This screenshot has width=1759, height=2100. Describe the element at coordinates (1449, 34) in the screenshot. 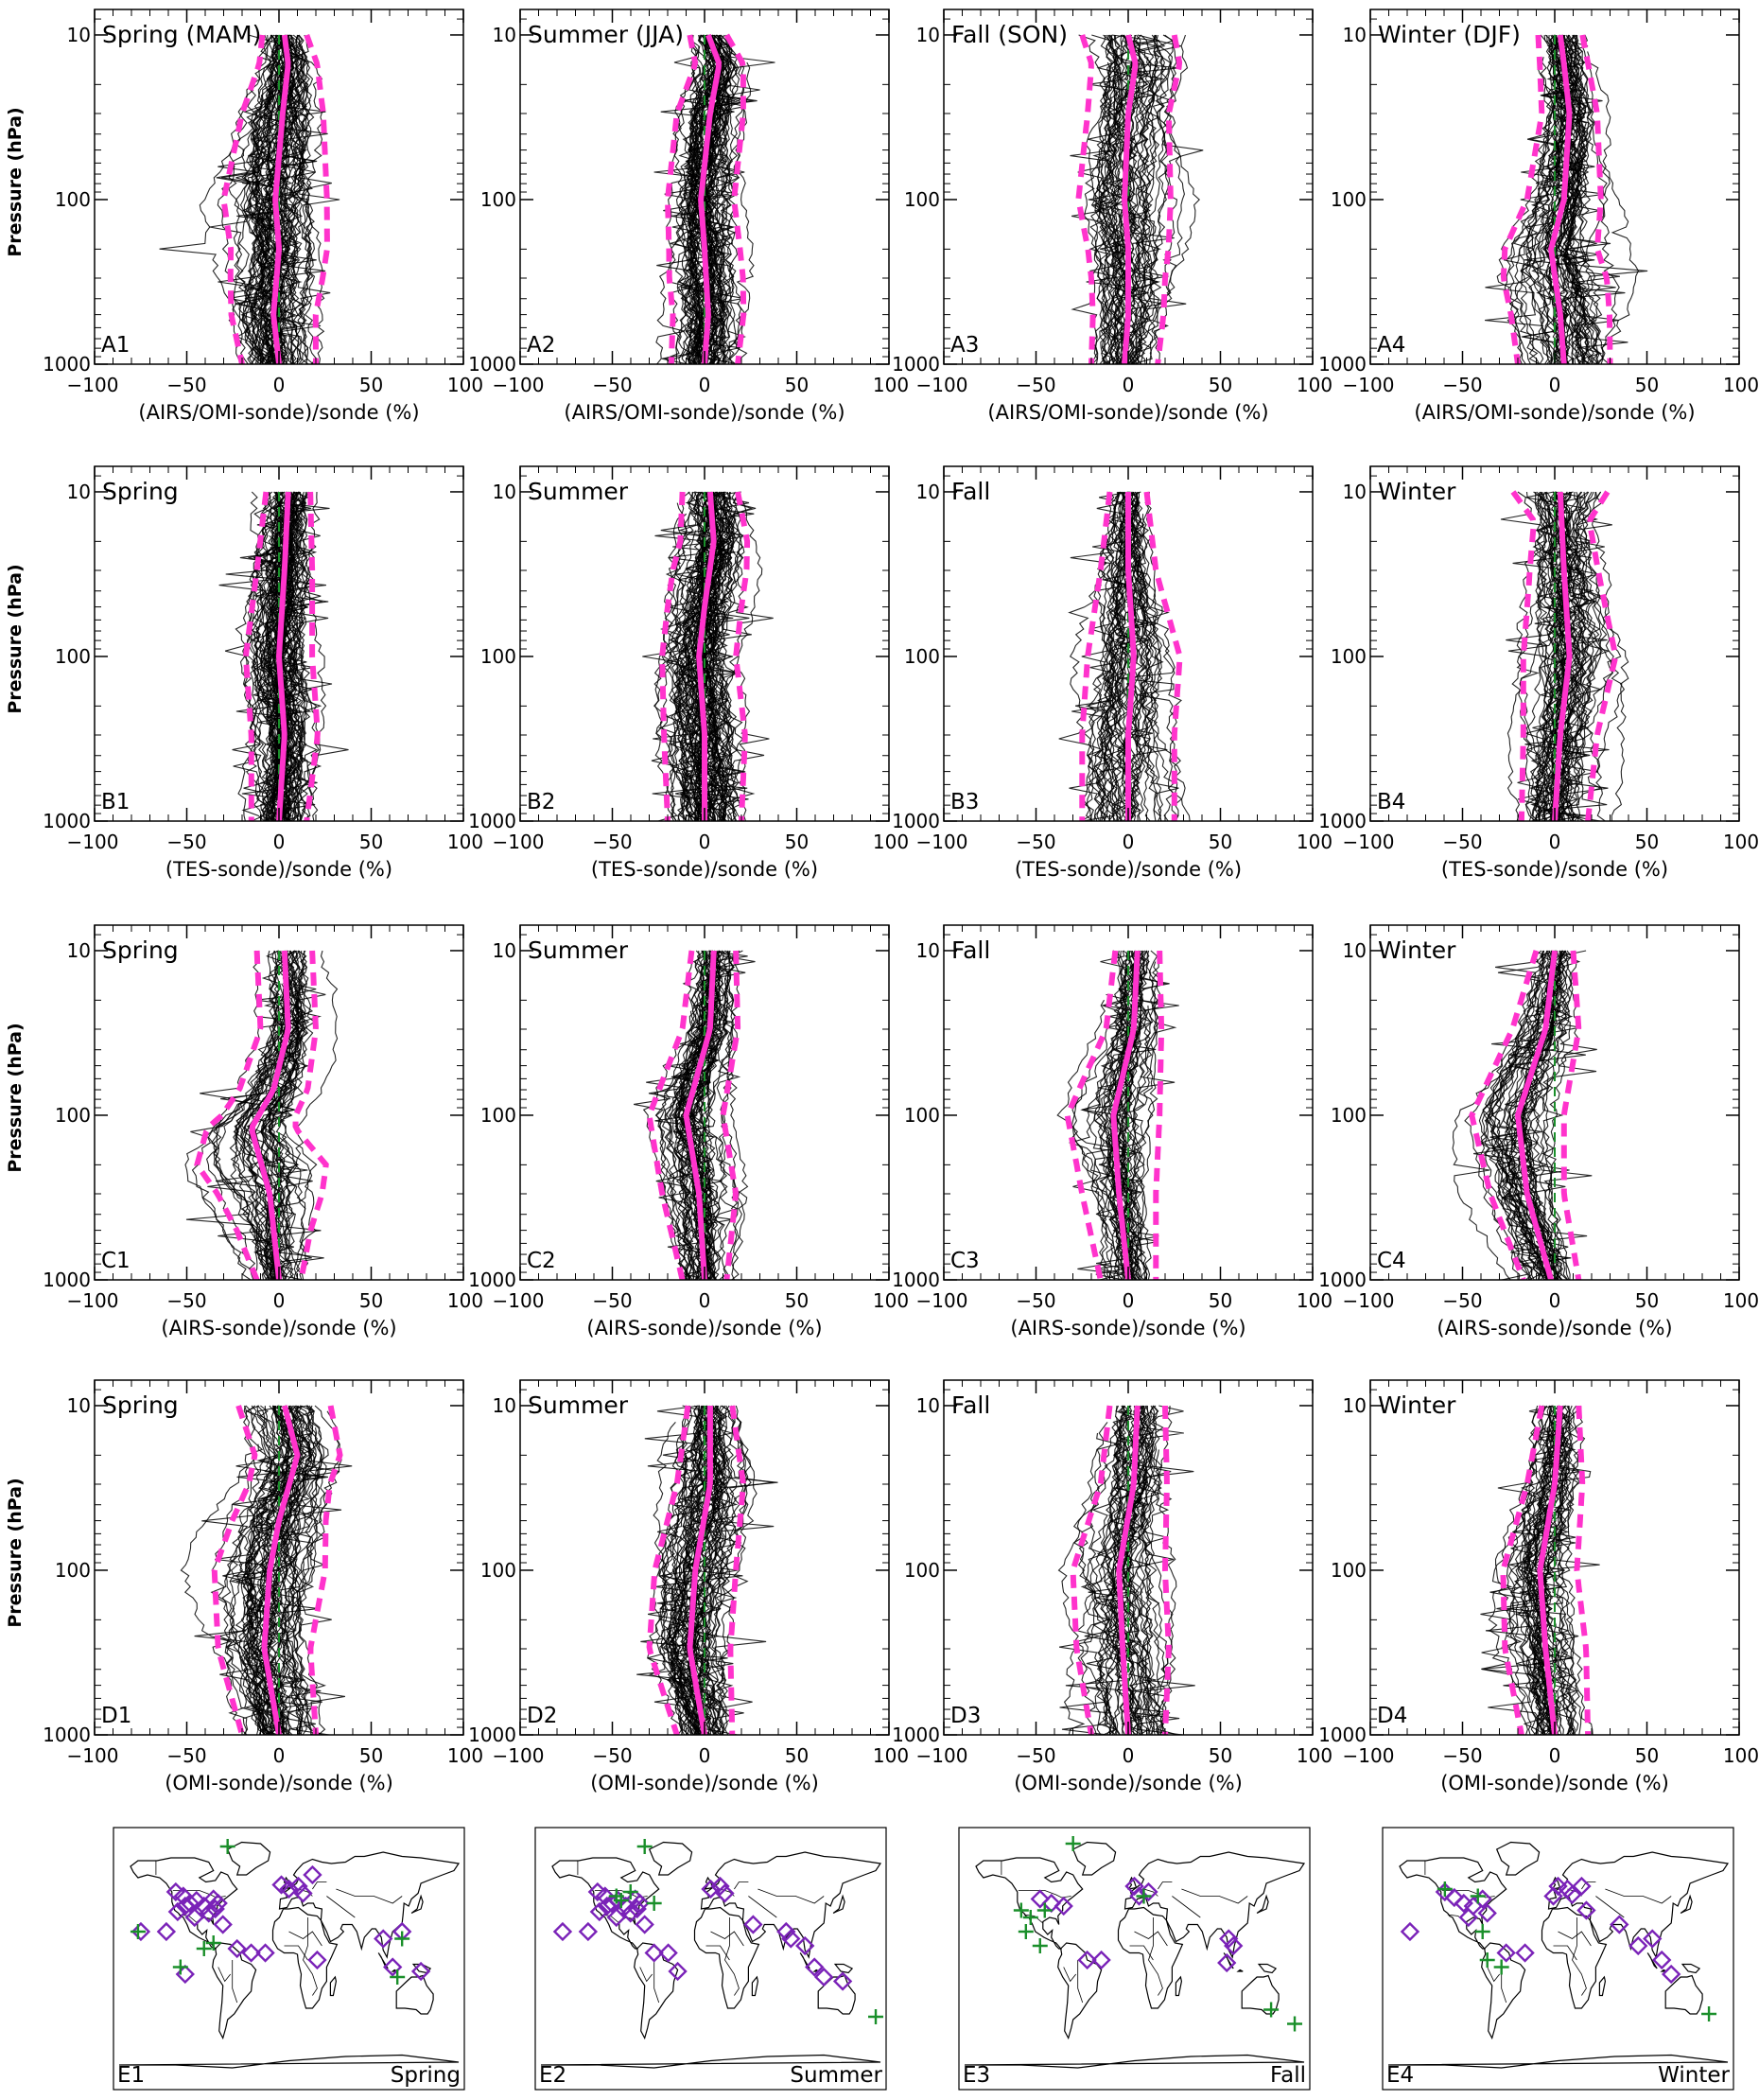

I see `panel-title: Winter (DJF)` at that location.